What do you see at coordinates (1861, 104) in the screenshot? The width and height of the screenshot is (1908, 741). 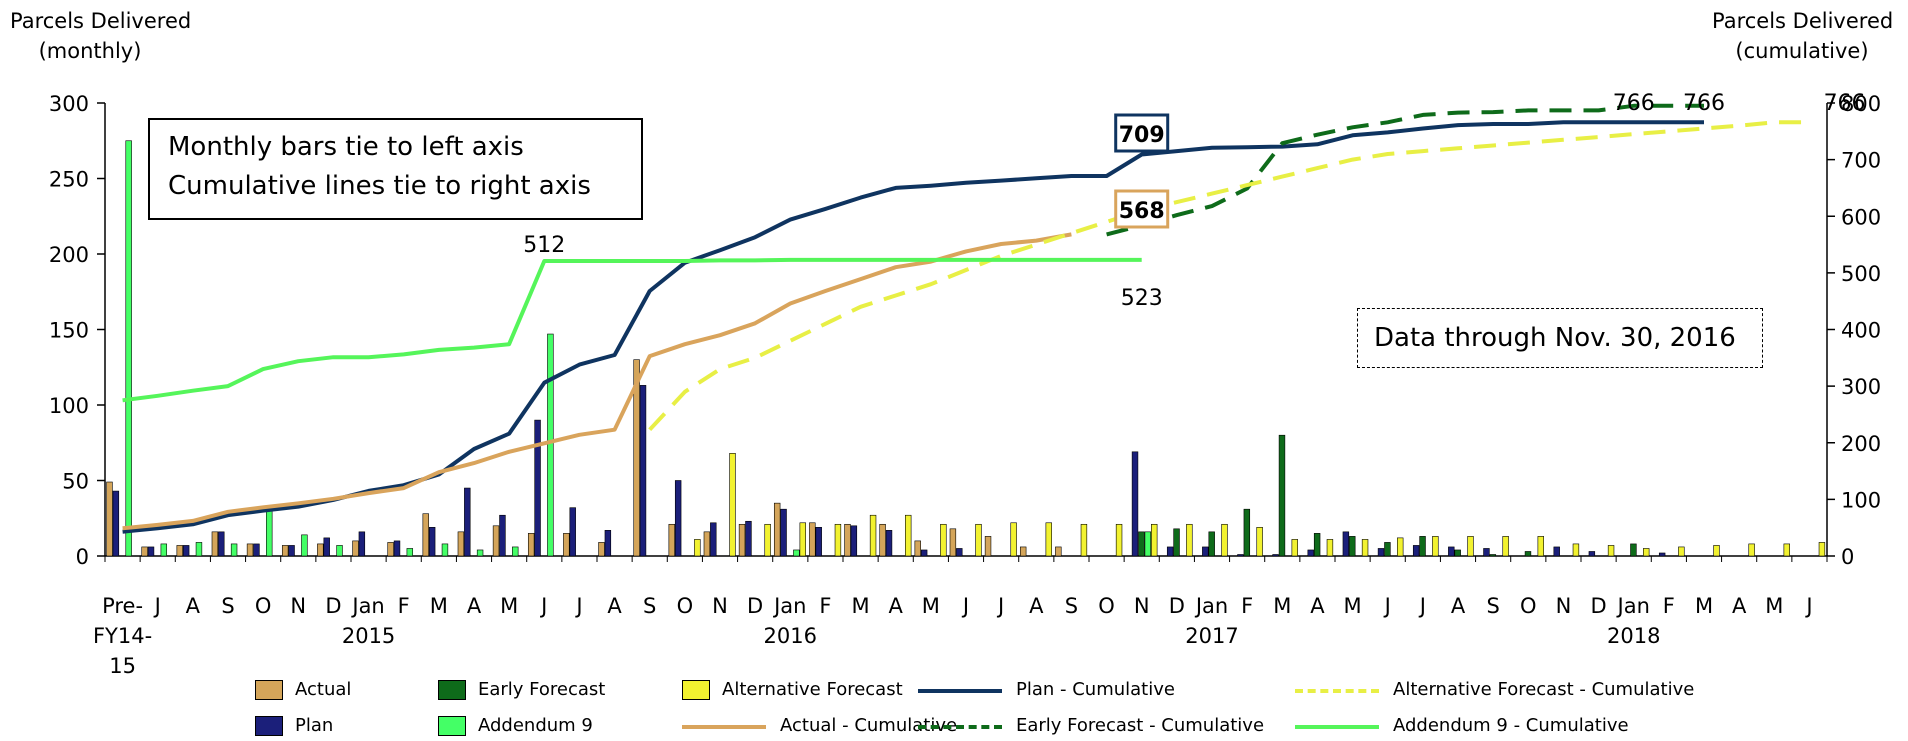 I see `right-tick-label: 800` at bounding box center [1861, 104].